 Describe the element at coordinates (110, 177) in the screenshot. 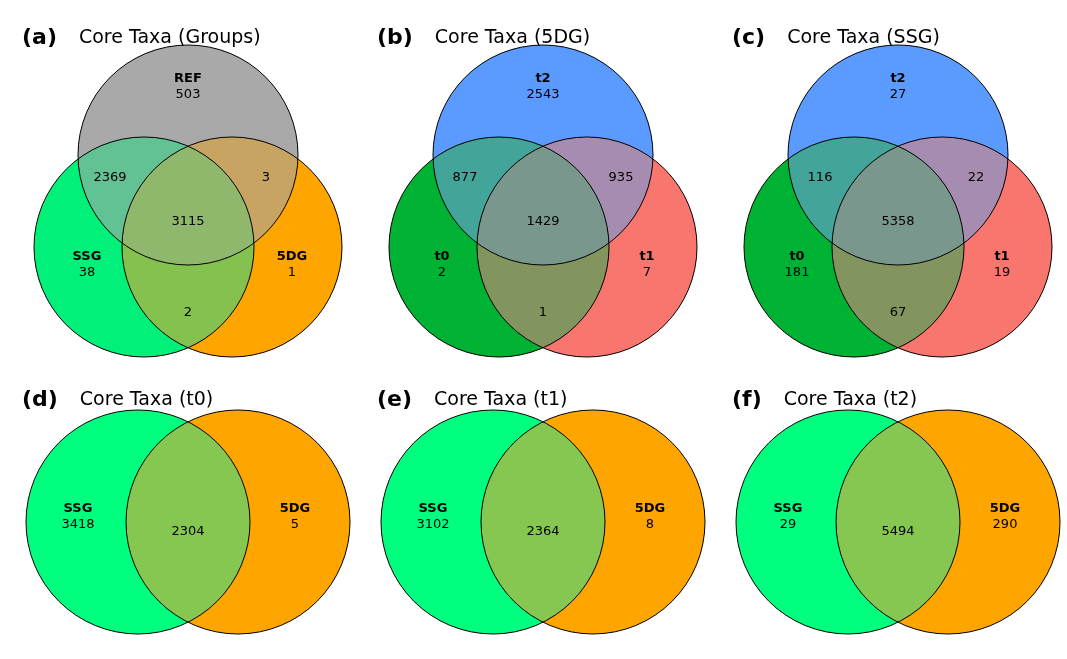

I see `text: 2369` at that location.